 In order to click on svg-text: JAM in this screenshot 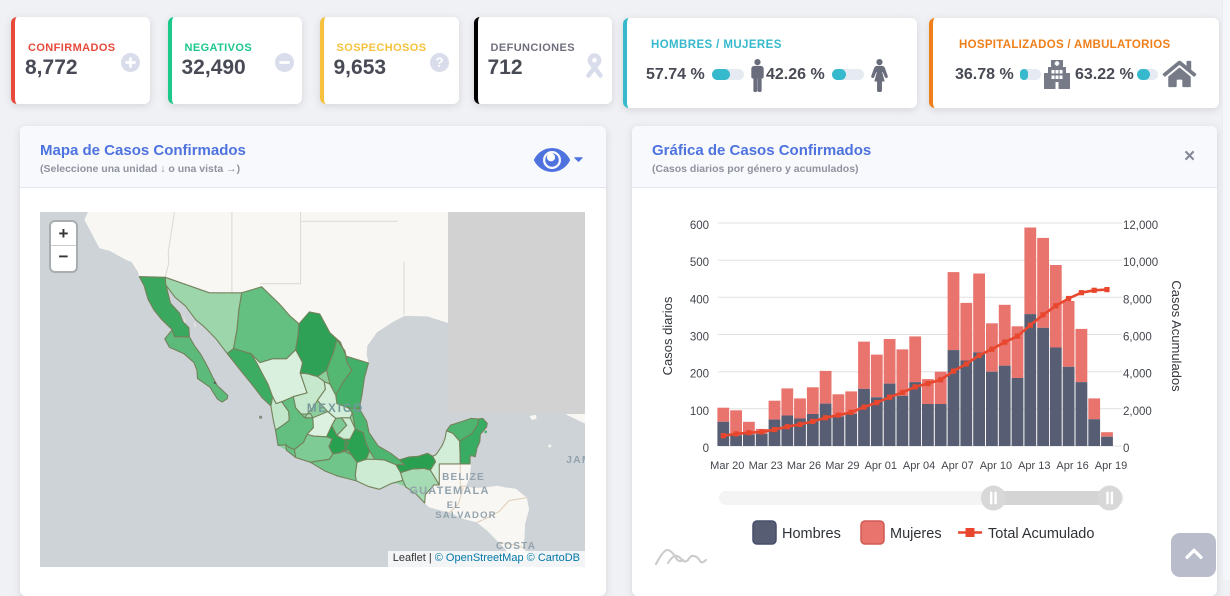, I will do `click(575, 460)`.